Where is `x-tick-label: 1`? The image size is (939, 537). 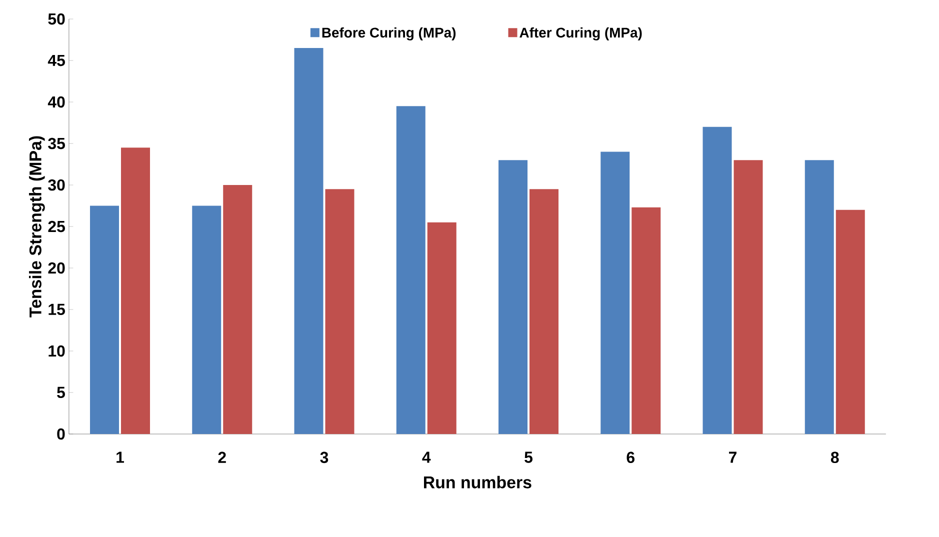
x-tick-label: 1 is located at coordinates (120, 457).